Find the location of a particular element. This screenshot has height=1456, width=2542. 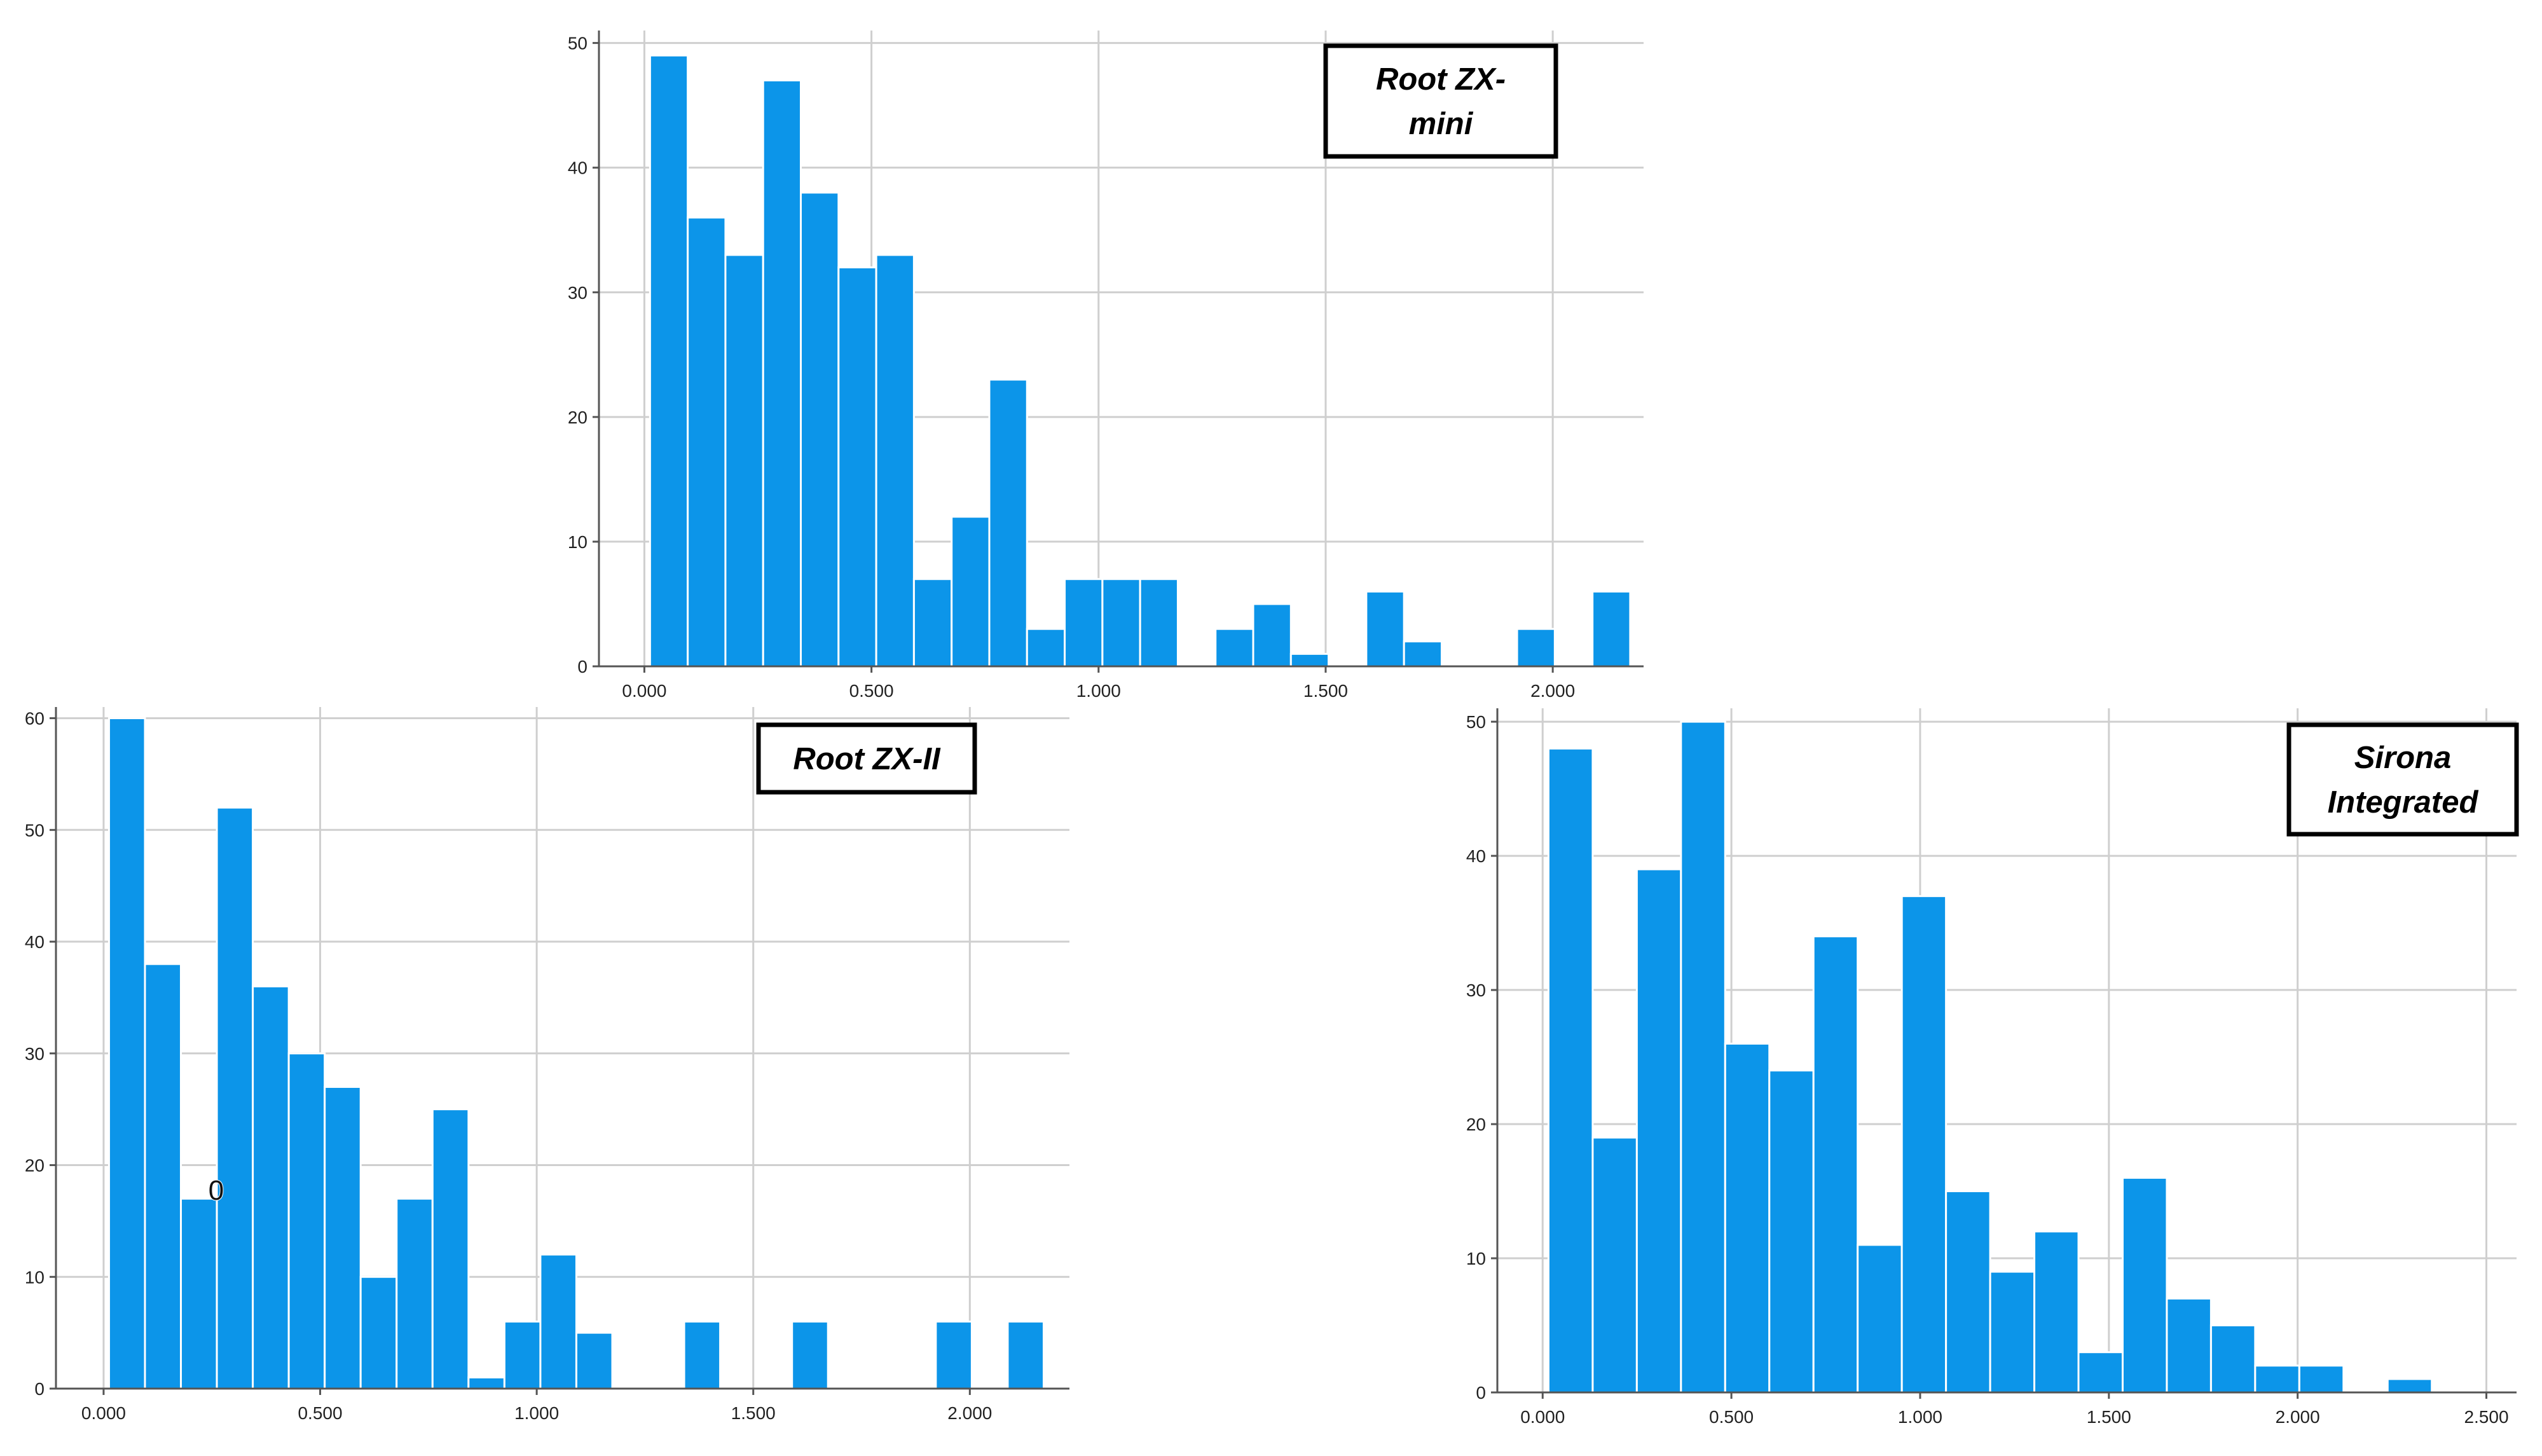

chart-title-line: Root ZX- is located at coordinates (1441, 79).